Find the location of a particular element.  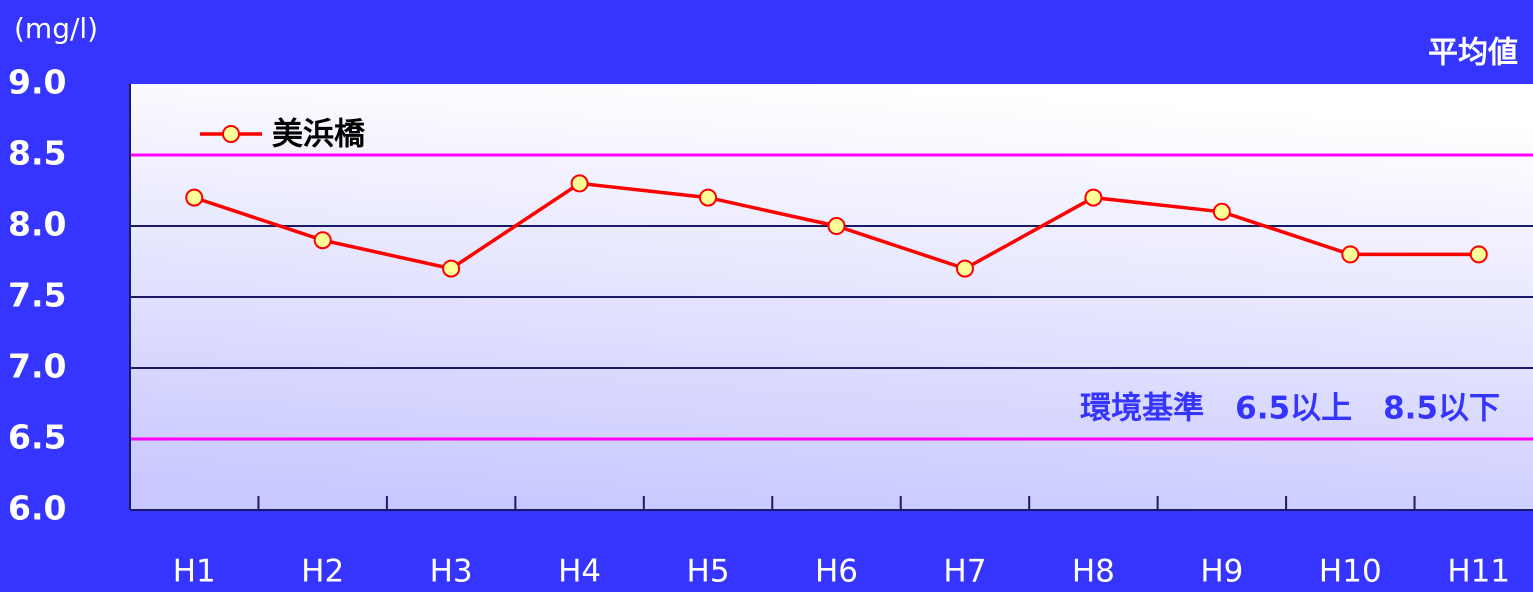

unit-label: (mg/l) is located at coordinates (56, 28).